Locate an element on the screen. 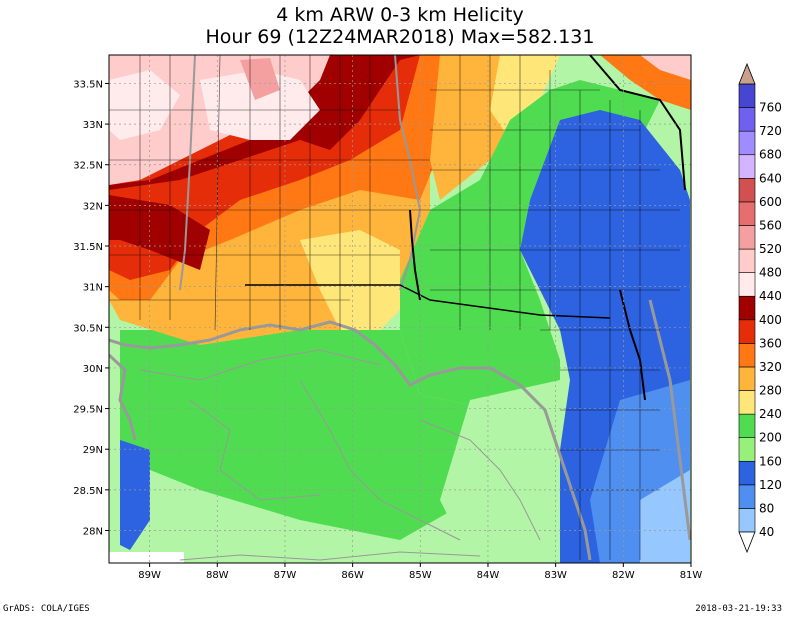 The height and width of the screenshot is (618, 800). lat-tick-label: 30.5N is located at coordinates (88, 328).